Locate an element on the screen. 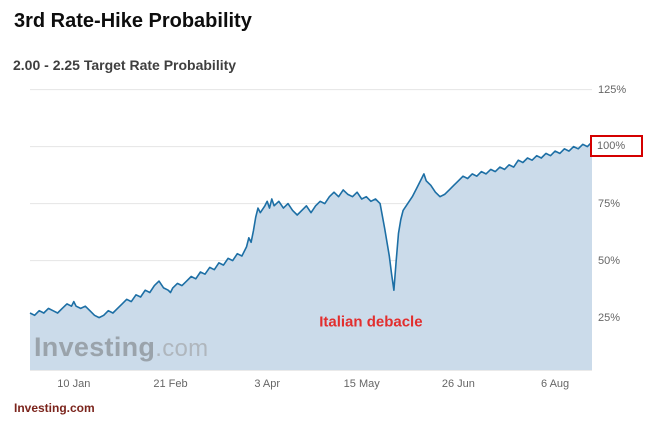  y-axis-label: 125% is located at coordinates (612, 89).